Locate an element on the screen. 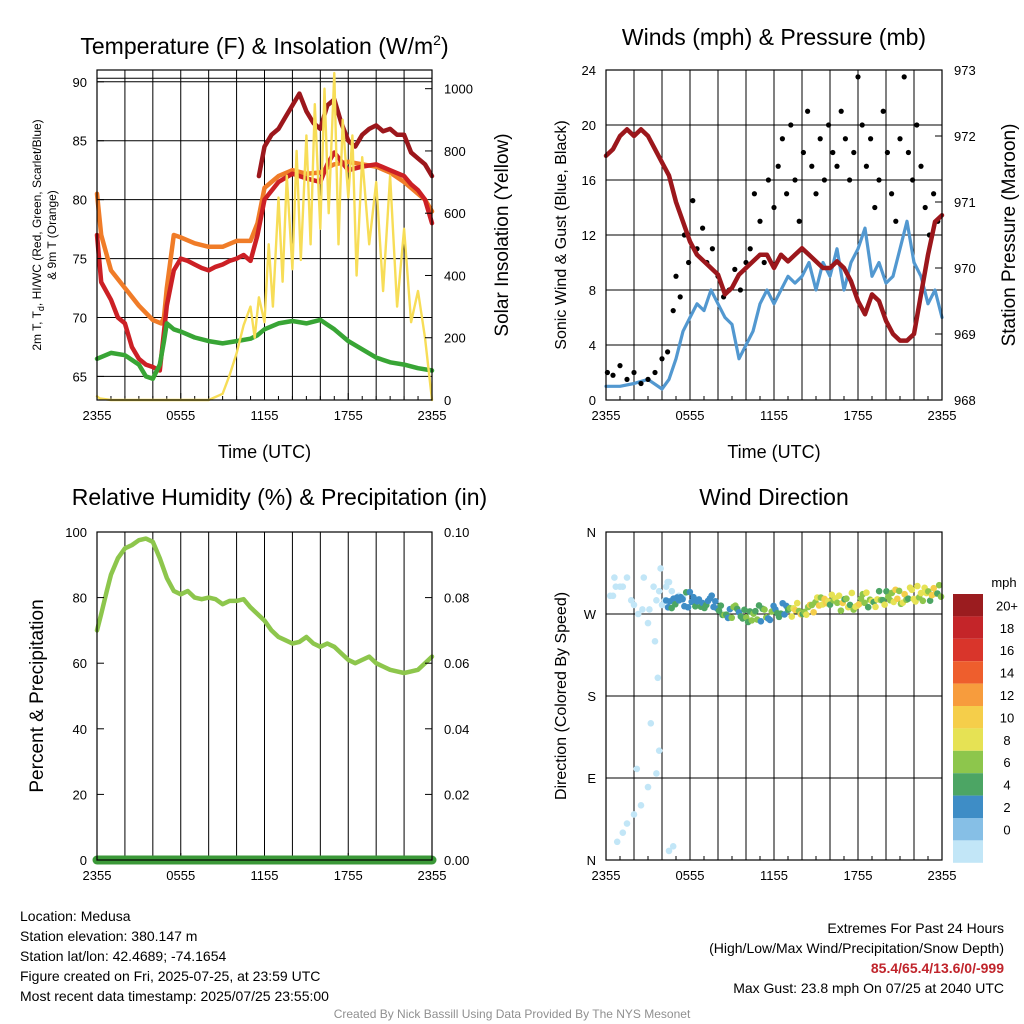 Image resolution: width=1024 pixels, height=1024 pixels. colorbar-title: mph is located at coordinates (1003, 582).